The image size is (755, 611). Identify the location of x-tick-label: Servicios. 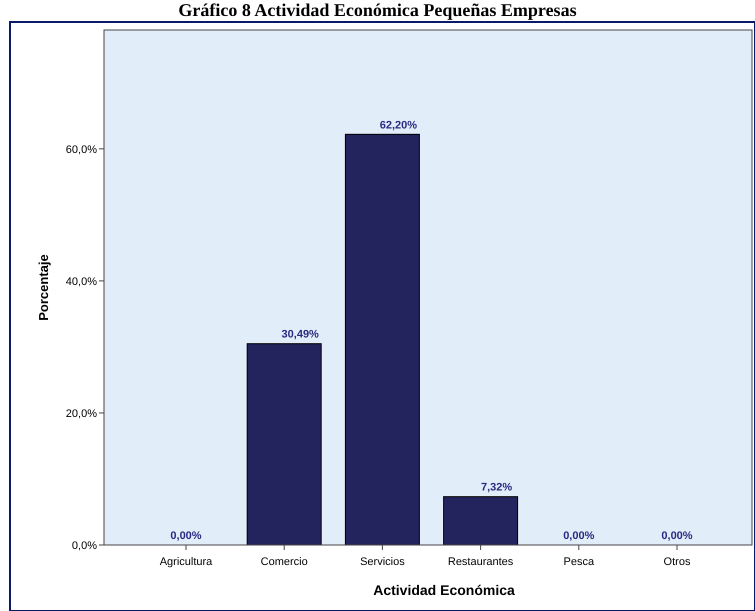
(383, 562).